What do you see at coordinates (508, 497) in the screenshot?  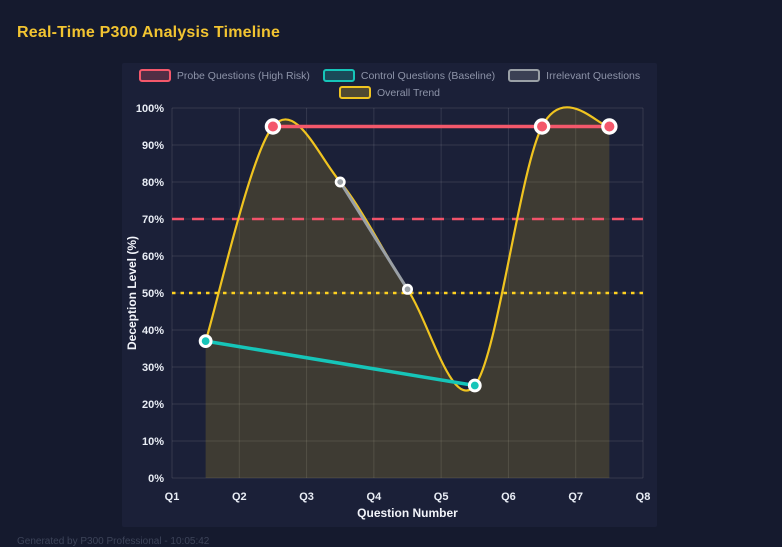 I see `x-tick-label: Q6` at bounding box center [508, 497].